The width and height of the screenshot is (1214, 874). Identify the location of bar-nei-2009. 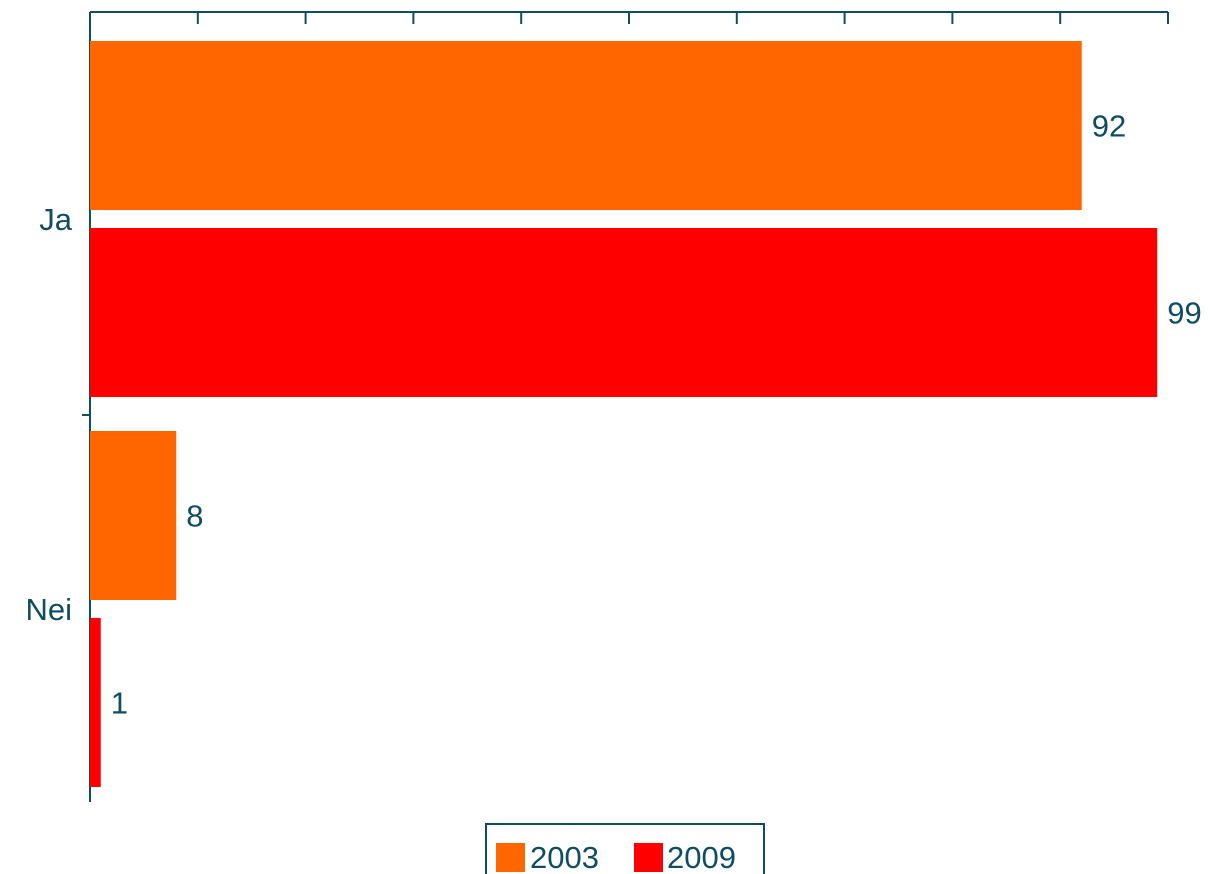
(95, 702).